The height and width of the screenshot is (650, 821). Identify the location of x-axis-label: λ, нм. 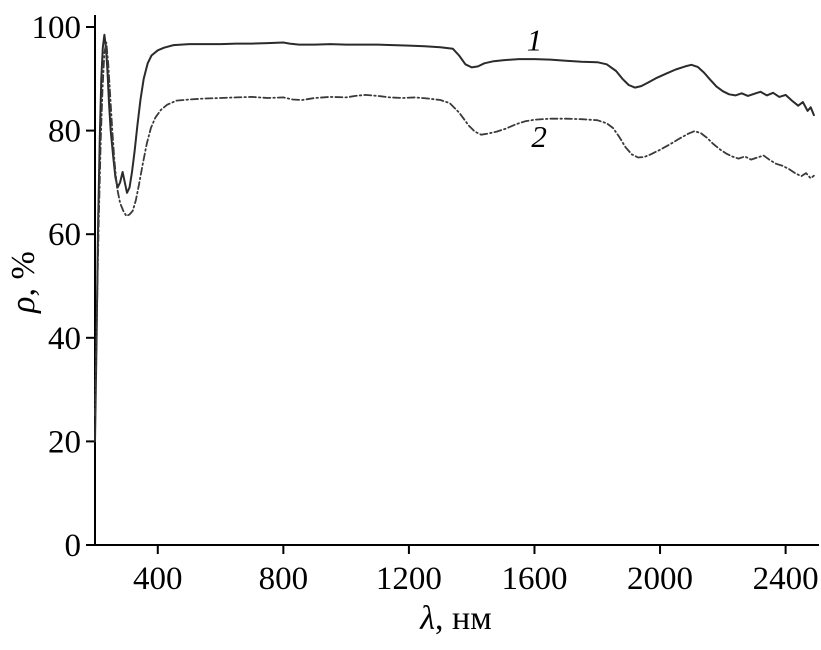
(455, 619).